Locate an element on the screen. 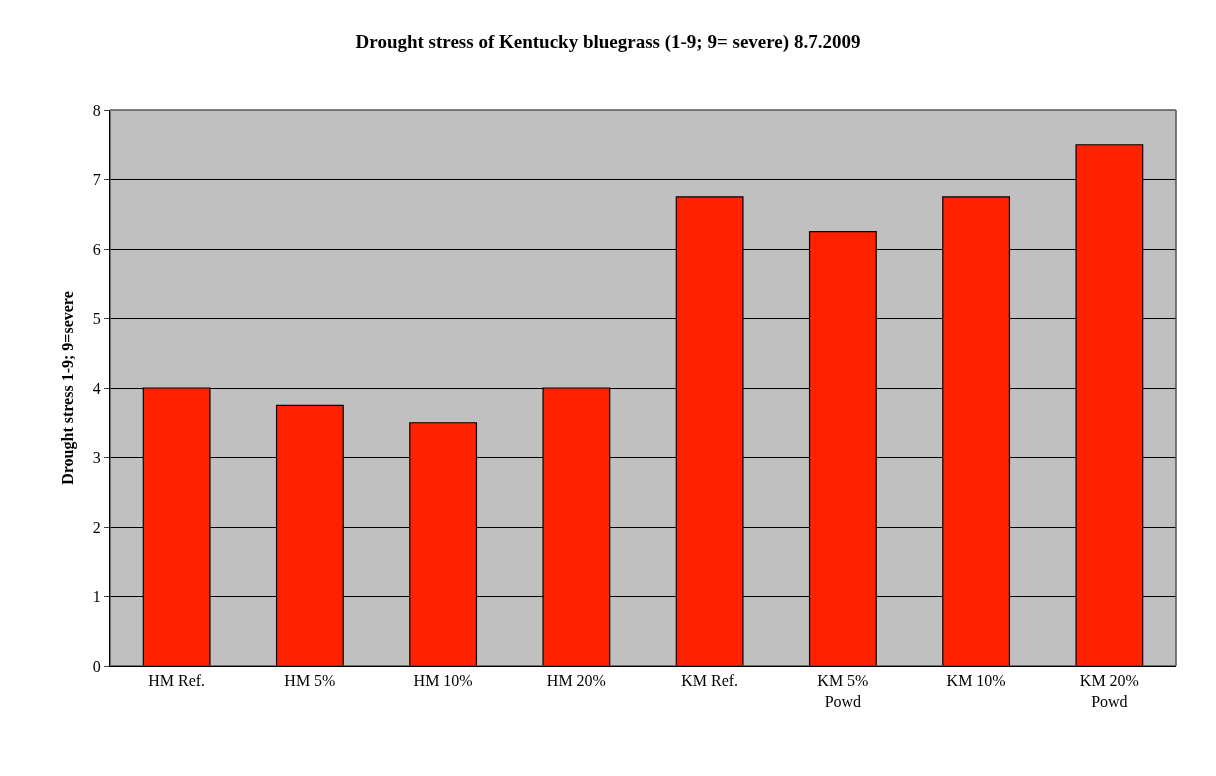  chart-title: Drought stress of Kentucky bluegrass (1-9; 9= severe) 8.7.2009 is located at coordinates (608, 42).